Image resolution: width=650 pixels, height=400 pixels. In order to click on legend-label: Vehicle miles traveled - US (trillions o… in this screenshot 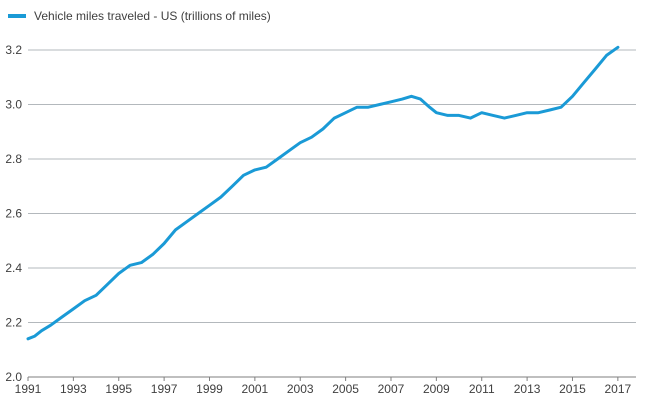, I will do `click(152, 16)`.